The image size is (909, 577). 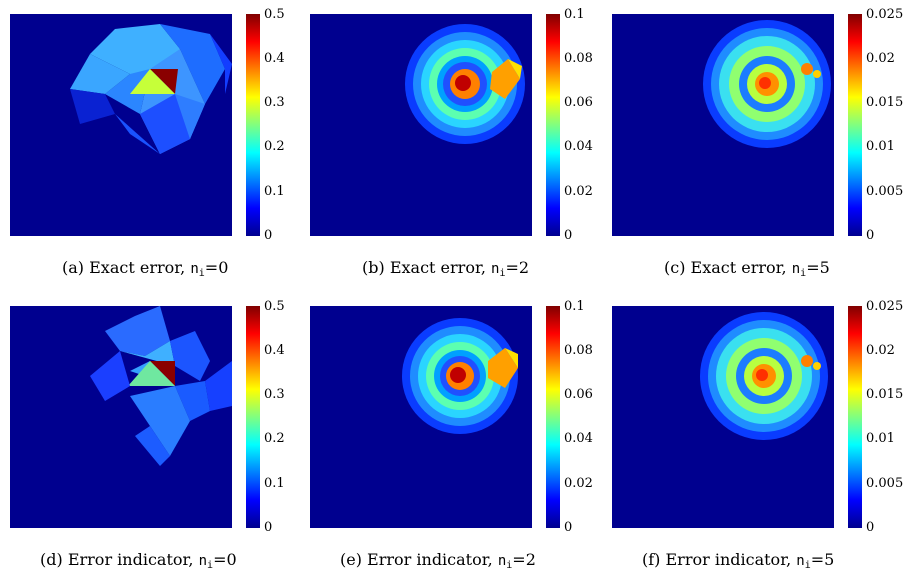 What do you see at coordinates (767, 84) in the screenshot?
I see `mesh-c` at bounding box center [767, 84].